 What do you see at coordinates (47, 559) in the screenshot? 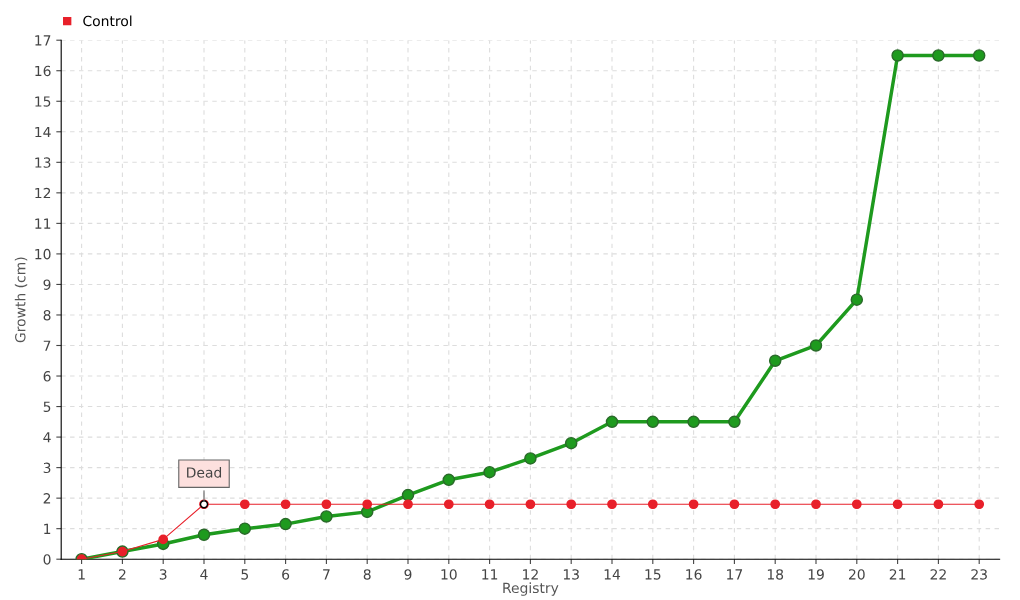
I see `y-tick-label: 0` at bounding box center [47, 559].